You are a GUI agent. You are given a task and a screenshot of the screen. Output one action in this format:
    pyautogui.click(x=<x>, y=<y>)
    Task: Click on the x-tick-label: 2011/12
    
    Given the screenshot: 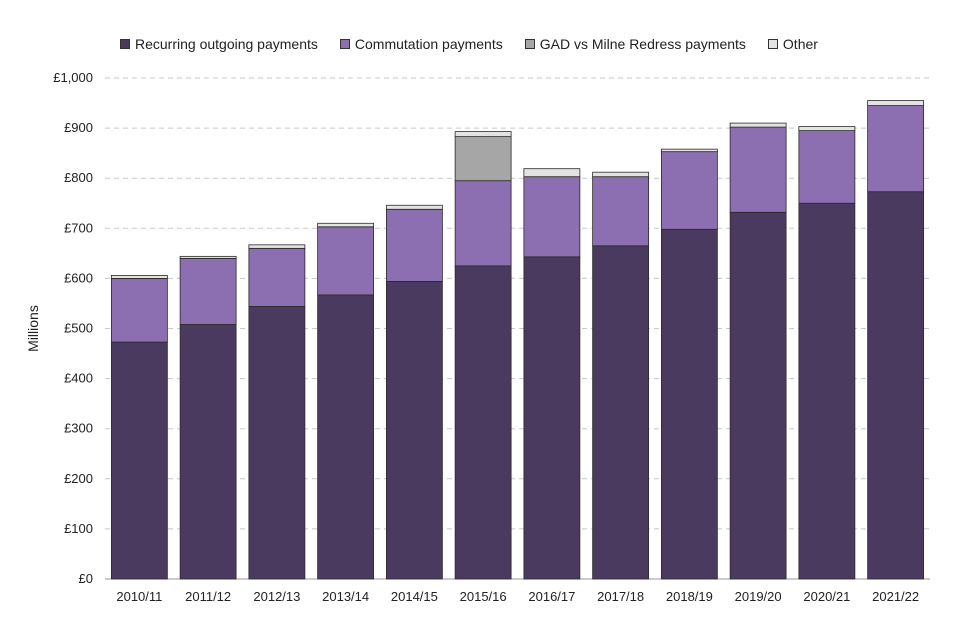 What is the action you would take?
    pyautogui.click(x=208, y=596)
    